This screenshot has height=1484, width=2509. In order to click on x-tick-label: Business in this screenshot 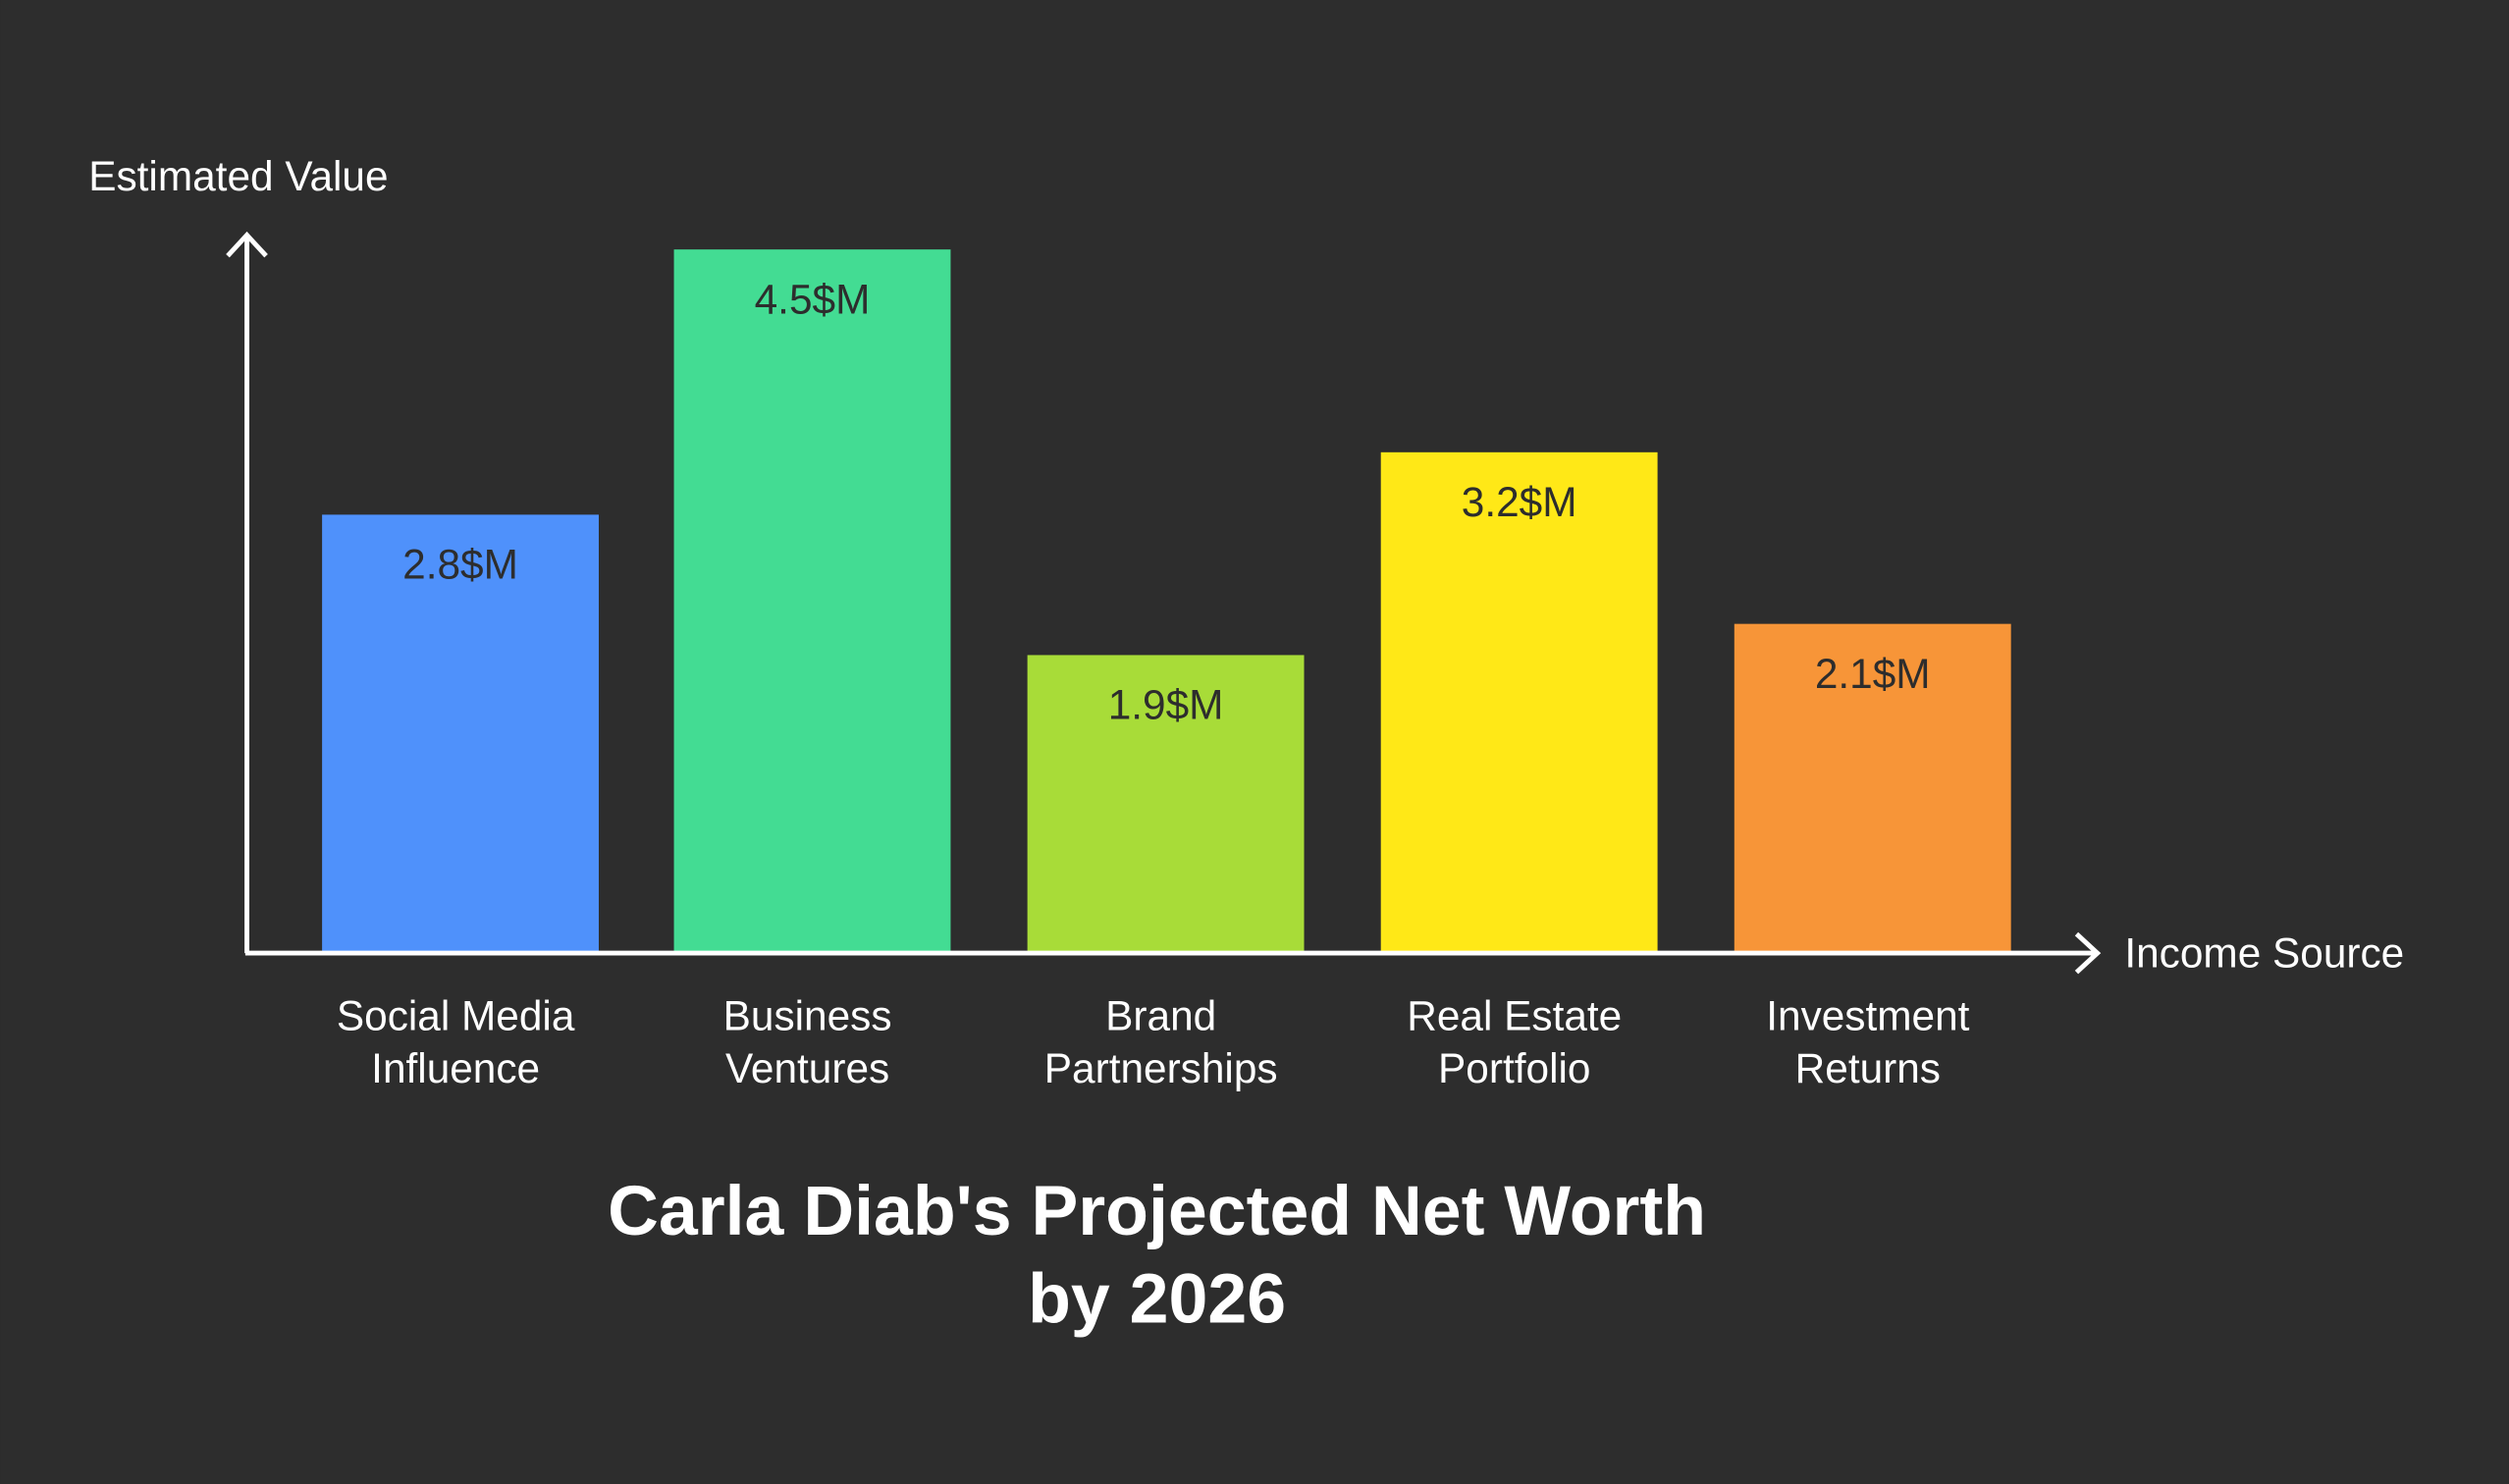, I will do `click(808, 1015)`.